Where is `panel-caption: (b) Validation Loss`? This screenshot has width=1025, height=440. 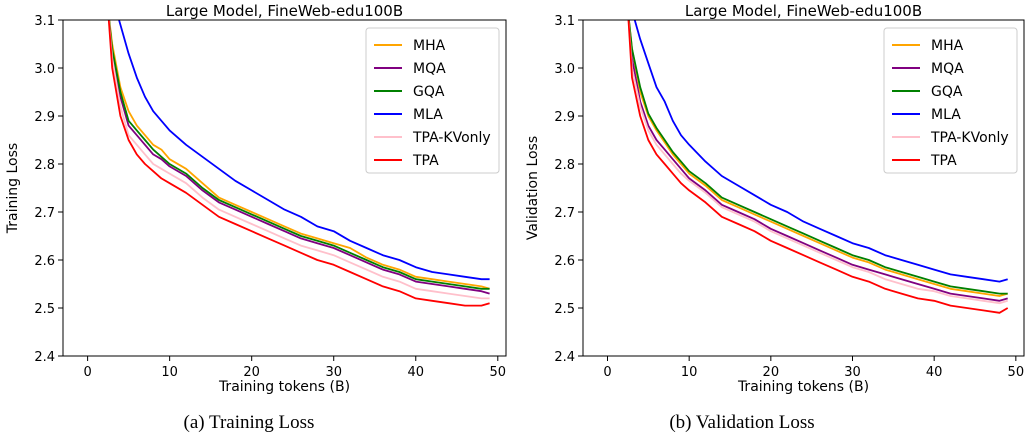
panel-caption: (b) Validation Loss is located at coordinates (741, 422).